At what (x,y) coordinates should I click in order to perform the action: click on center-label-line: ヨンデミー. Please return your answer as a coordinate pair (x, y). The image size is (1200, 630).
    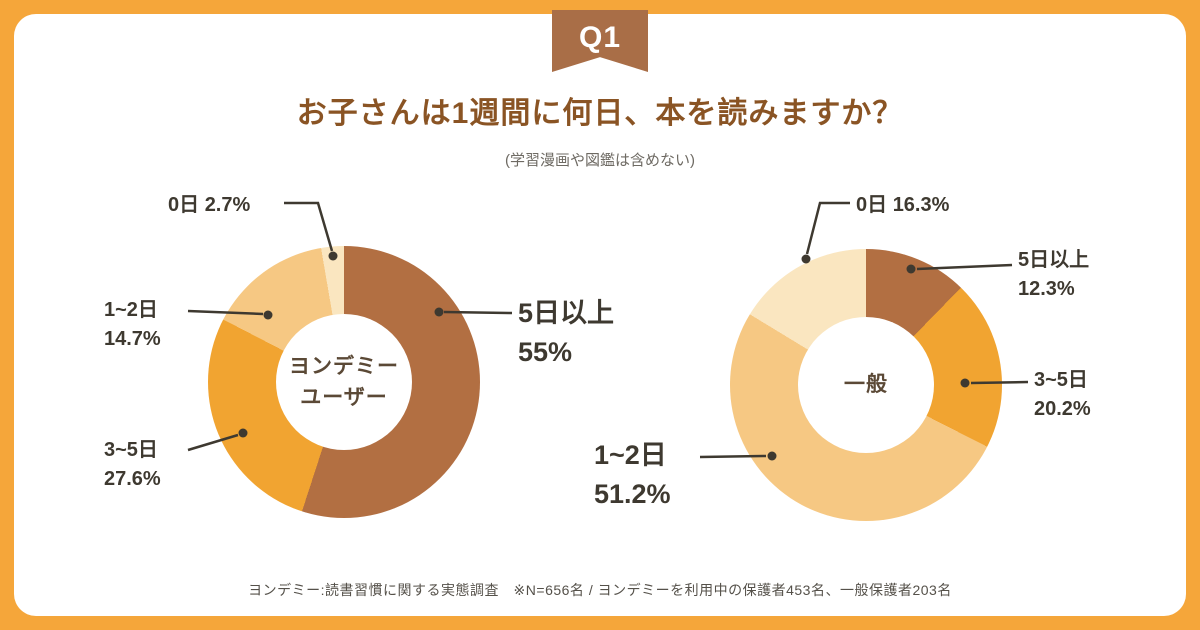
    Looking at the image, I should click on (344, 366).